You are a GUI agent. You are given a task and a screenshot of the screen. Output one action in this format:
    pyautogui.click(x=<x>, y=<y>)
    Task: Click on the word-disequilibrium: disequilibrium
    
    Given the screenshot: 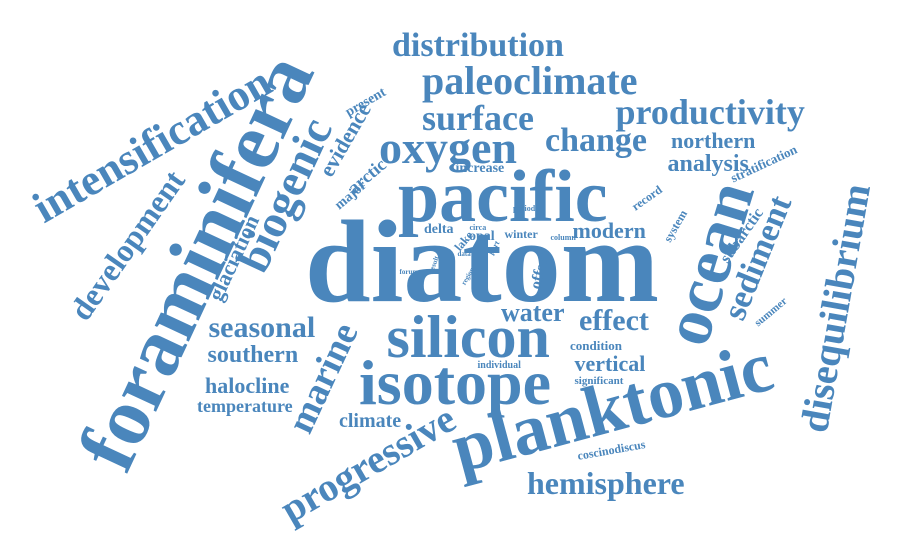 What is the action you would take?
    pyautogui.click(x=834, y=308)
    